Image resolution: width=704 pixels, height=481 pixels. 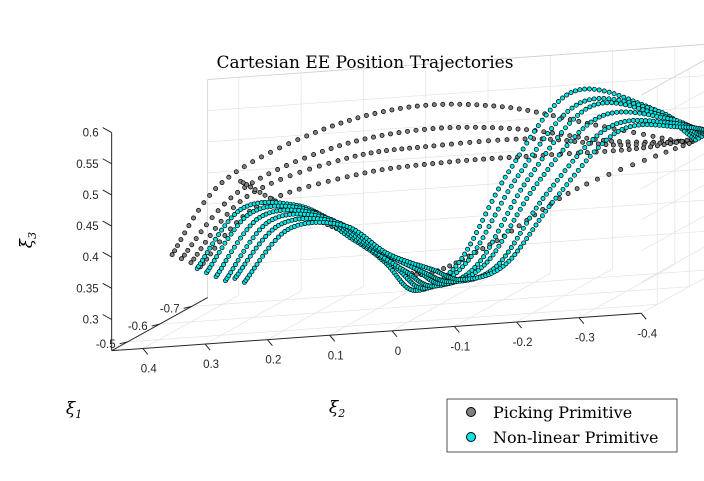 What do you see at coordinates (398, 352) in the screenshot?
I see `y-tick-label: 0` at bounding box center [398, 352].